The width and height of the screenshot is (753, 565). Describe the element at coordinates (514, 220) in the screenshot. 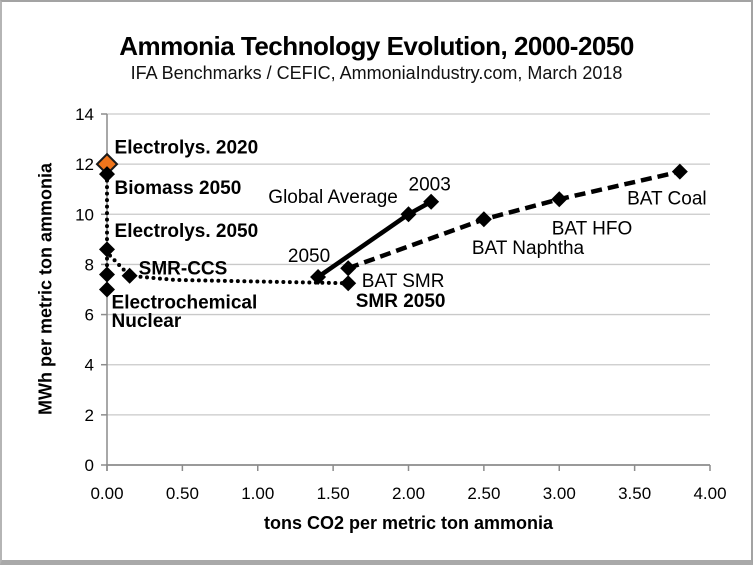

I see `series-bat-fossil-benchmarks-line` at that location.